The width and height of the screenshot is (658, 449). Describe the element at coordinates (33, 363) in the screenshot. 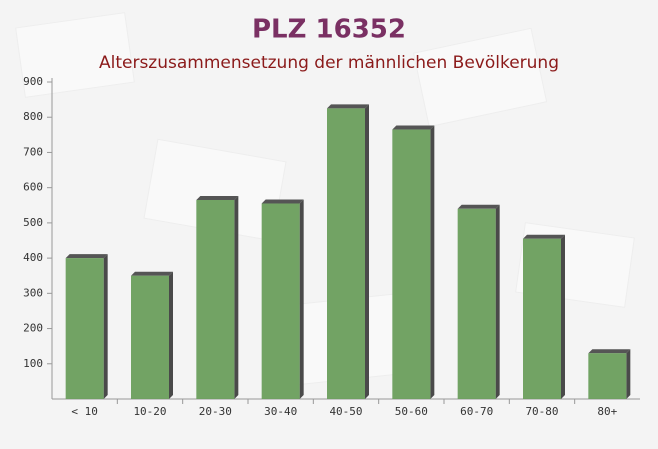

I see `y-tick-label: 100` at that location.